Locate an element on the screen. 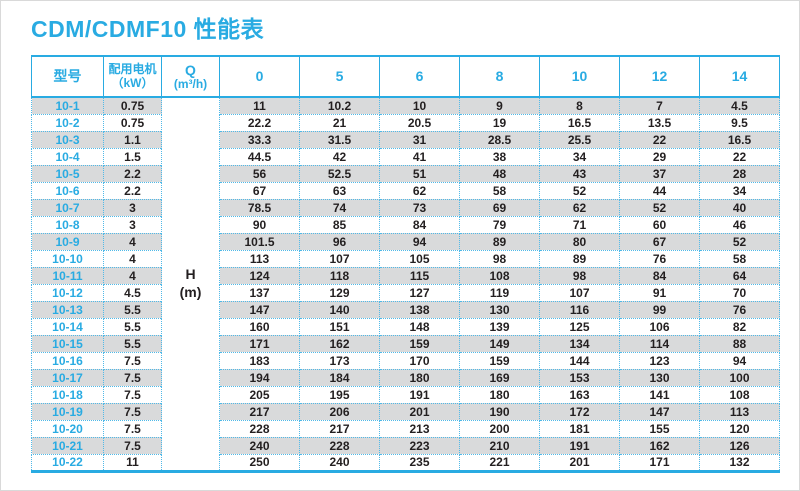  head-value-cell: 195 is located at coordinates (339, 394).